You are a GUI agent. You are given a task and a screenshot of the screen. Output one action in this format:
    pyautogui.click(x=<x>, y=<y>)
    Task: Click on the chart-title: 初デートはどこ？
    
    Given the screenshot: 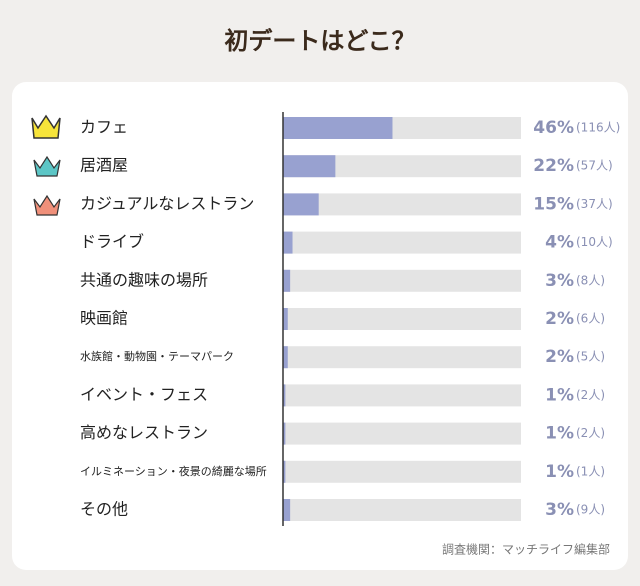 What is the action you would take?
    pyautogui.click(x=319, y=41)
    